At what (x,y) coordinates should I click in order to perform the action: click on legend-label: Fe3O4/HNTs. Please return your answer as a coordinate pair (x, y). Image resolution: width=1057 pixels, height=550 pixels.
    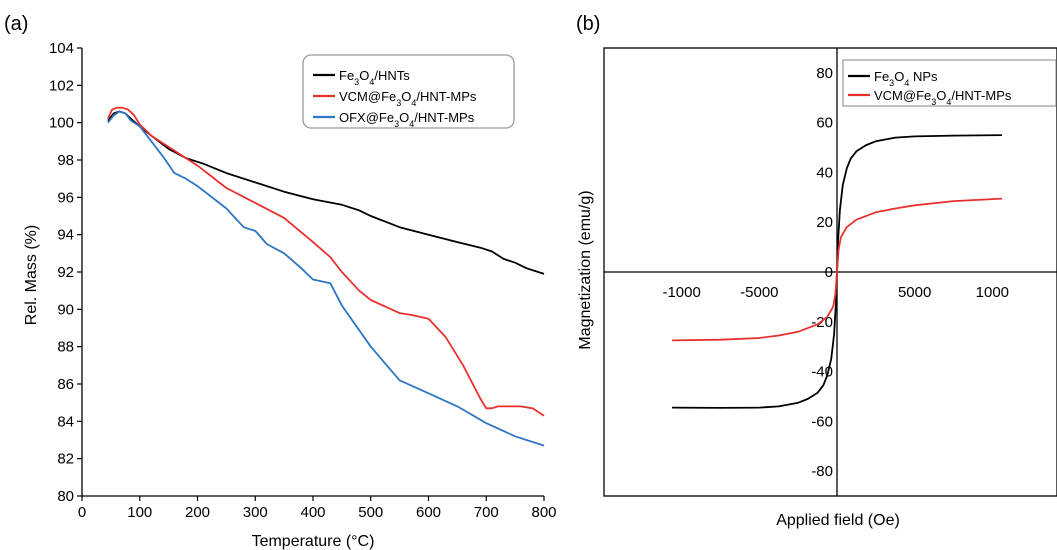
    Looking at the image, I should click on (374, 77).